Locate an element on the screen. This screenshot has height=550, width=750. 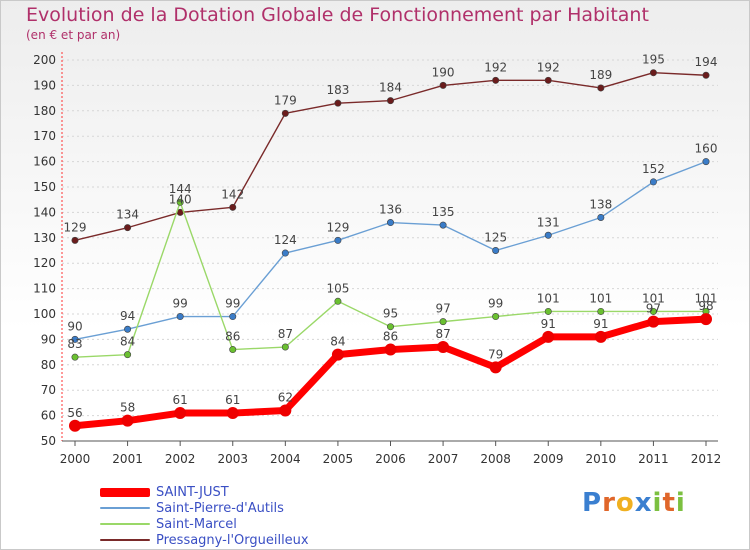
y-tick-label: 150 is located at coordinates (44, 187).